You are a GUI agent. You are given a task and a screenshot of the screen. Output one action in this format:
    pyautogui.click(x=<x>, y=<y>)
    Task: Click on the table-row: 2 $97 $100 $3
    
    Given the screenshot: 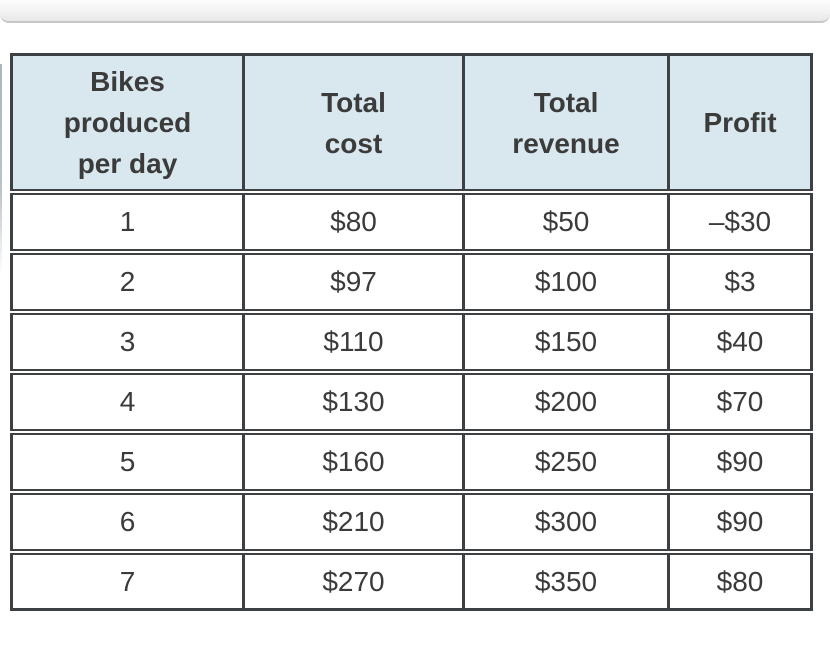 What is the action you would take?
    pyautogui.click(x=411, y=282)
    